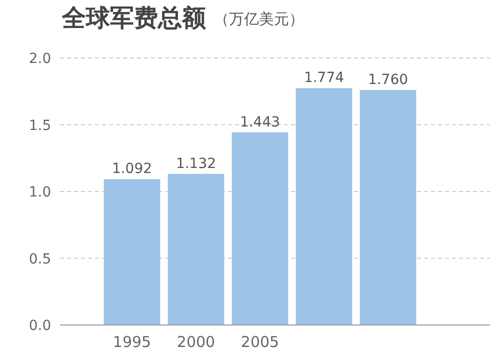 This screenshot has width=500, height=362. What do you see at coordinates (260, 342) in the screenshot?
I see `x-tick-label: 2005` at bounding box center [260, 342].